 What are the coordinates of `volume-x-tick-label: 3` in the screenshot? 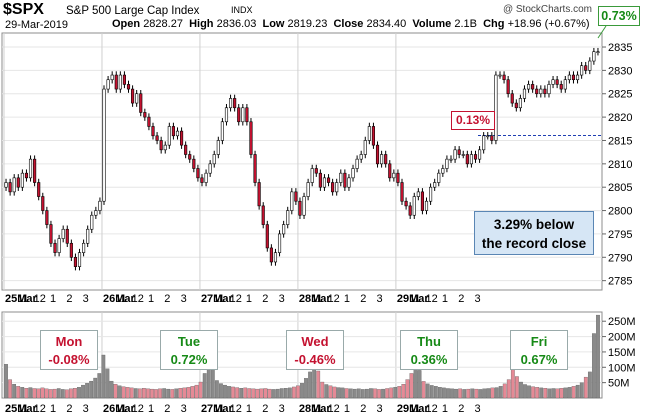 It's located at (282, 409).